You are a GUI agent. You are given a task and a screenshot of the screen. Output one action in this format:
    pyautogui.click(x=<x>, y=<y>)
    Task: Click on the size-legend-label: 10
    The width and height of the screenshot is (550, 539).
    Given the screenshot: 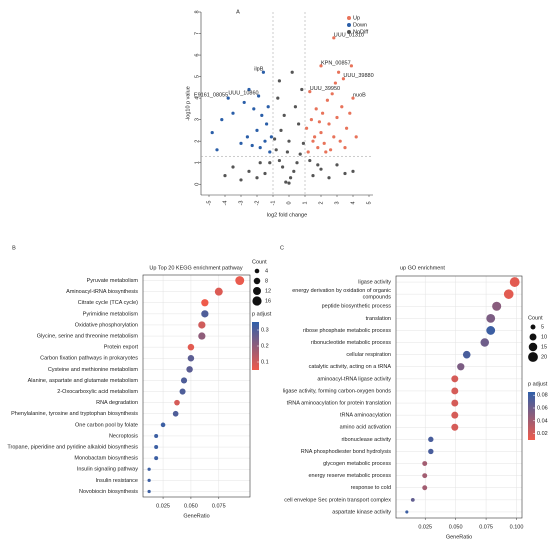 What is the action you would take?
    pyautogui.click(x=544, y=337)
    